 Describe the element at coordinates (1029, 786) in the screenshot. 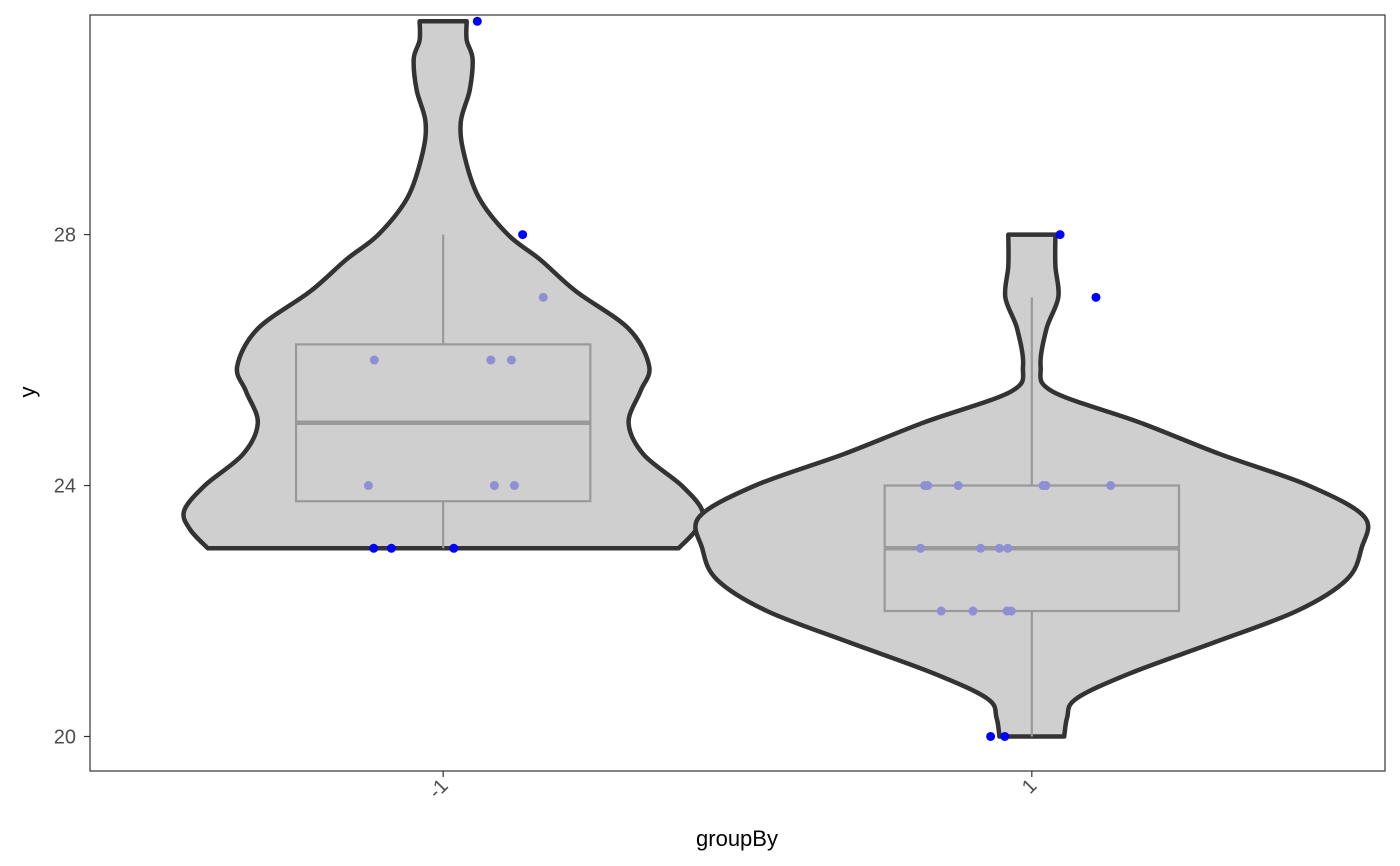

I see `x-tick-label-2: 1` at that location.